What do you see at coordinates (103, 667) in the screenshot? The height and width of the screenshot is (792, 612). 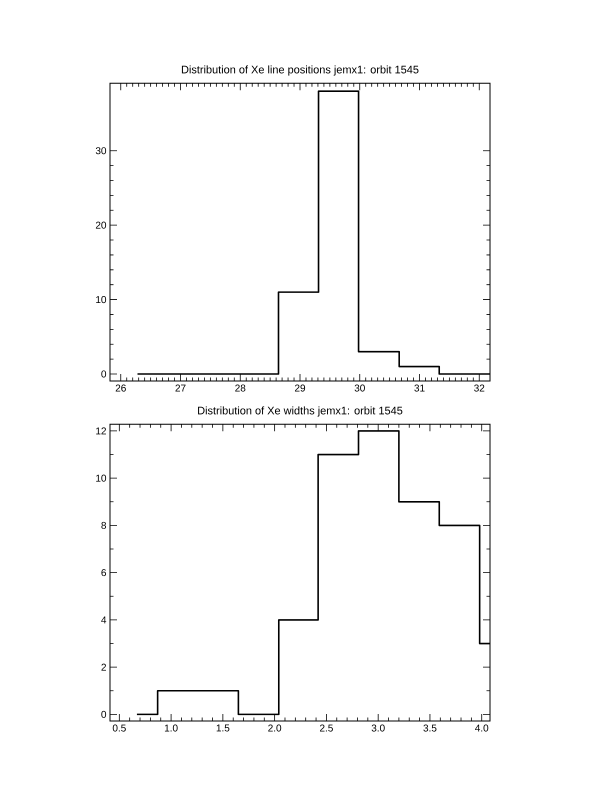 I see `y-tick-label: 2` at bounding box center [103, 667].